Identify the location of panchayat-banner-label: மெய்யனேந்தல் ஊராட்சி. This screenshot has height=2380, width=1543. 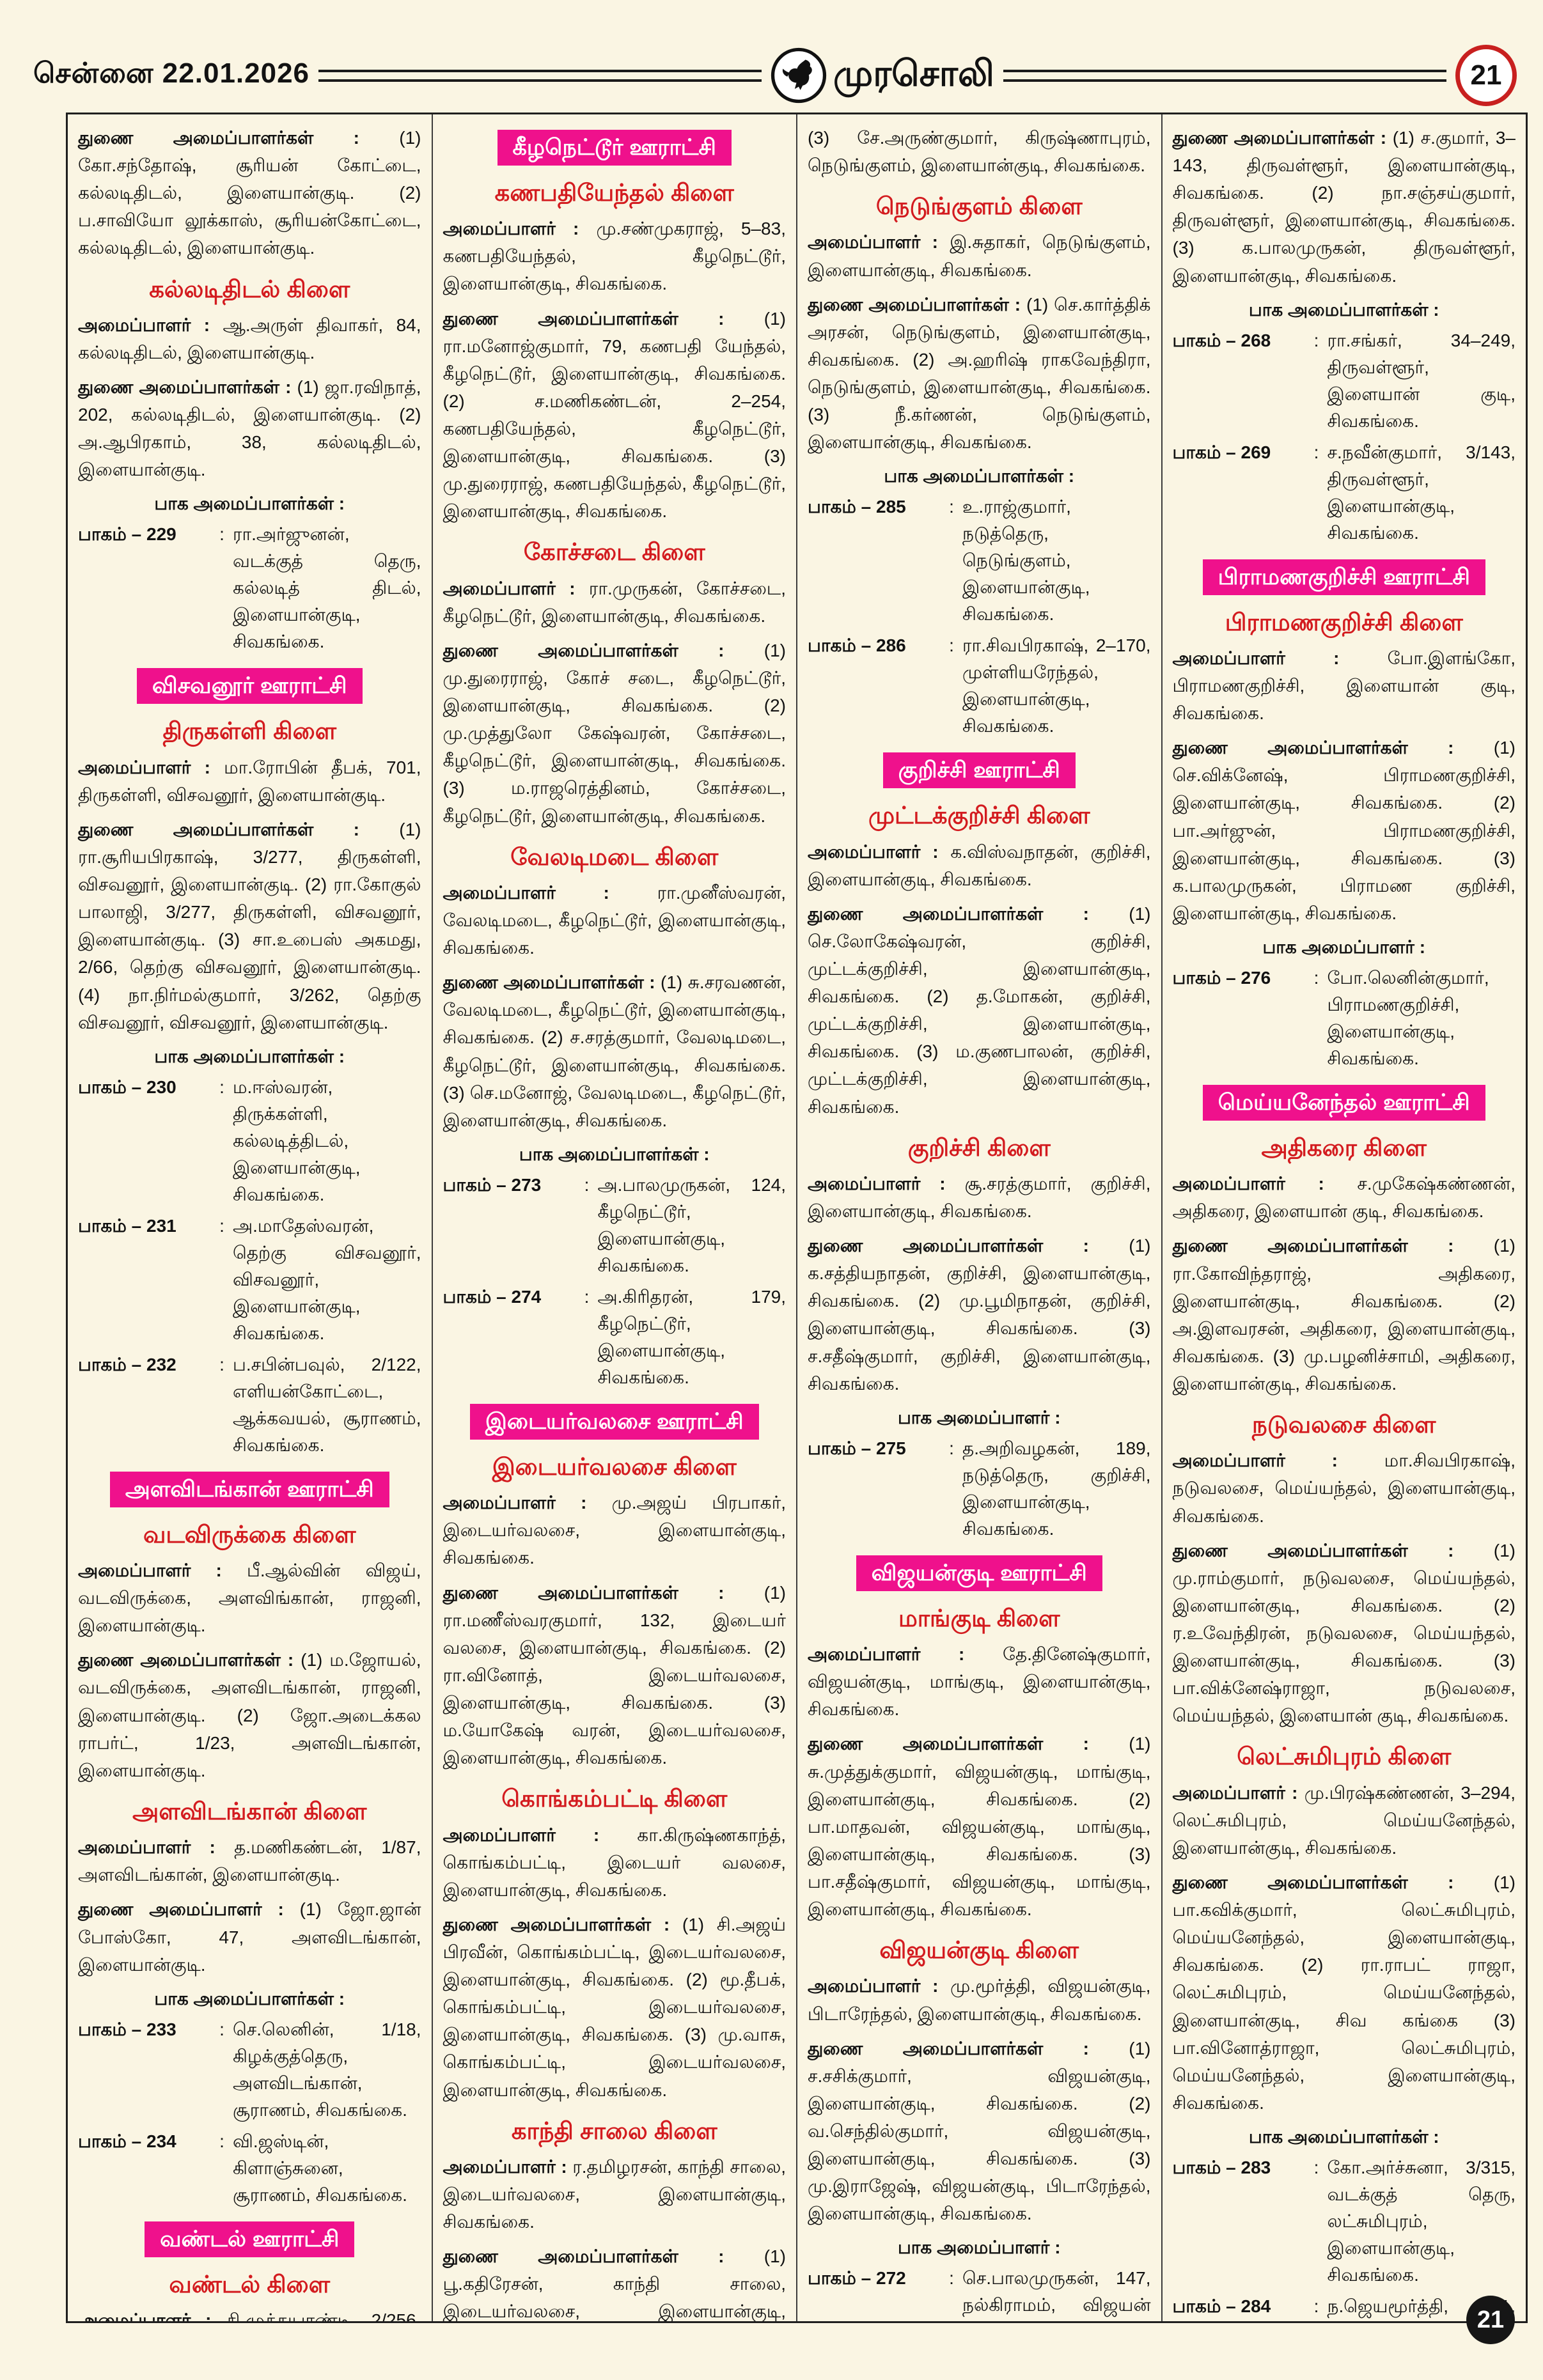
(1343, 1103).